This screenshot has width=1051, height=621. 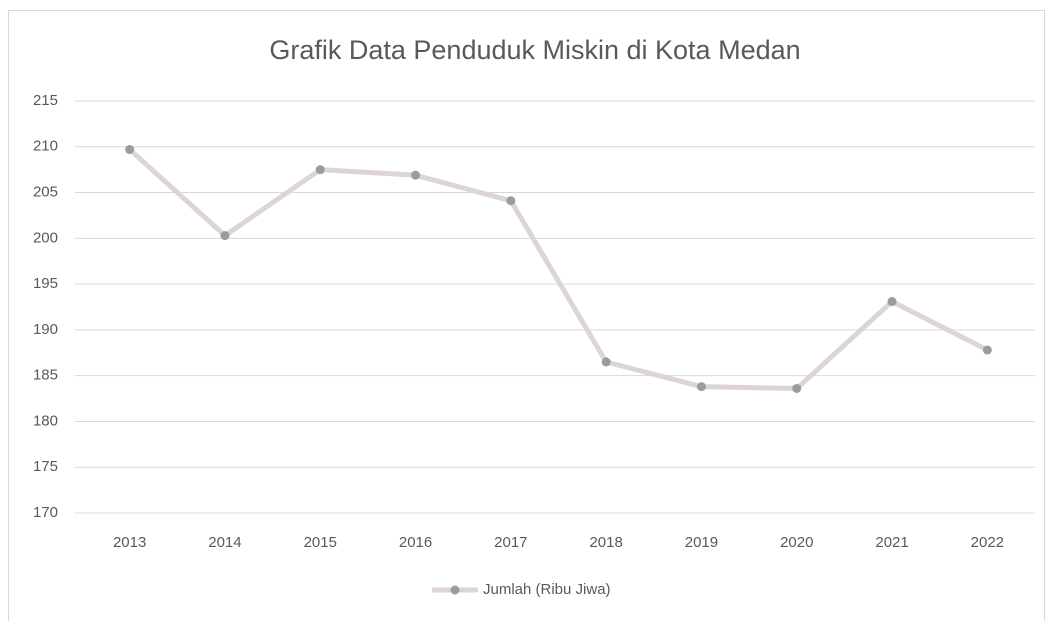 What do you see at coordinates (891, 542) in the screenshot?
I see `x-tick-label: 2021` at bounding box center [891, 542].